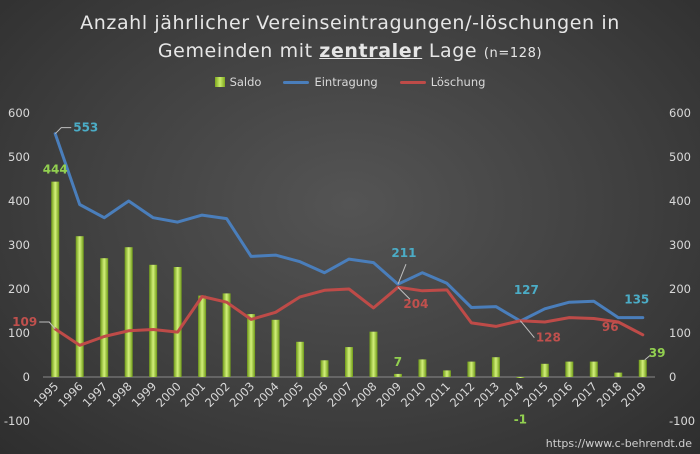 The width and height of the screenshot is (700, 454). What do you see at coordinates (680, 113) in the screenshot?
I see `y-tick-right: 600` at bounding box center [680, 113].